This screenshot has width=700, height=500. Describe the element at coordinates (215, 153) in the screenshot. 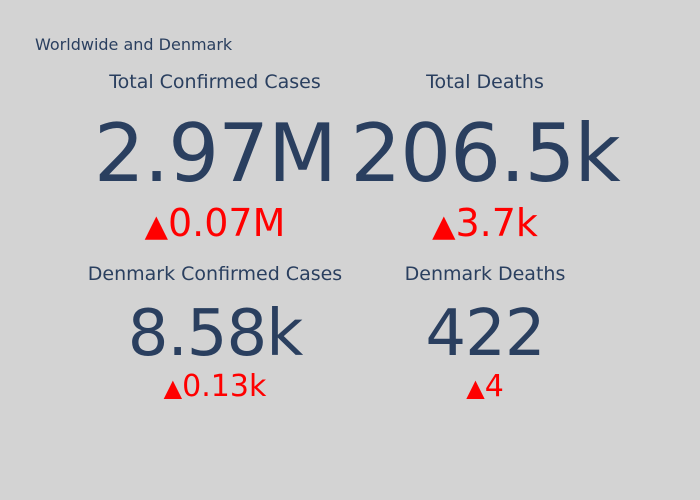

I see `indicator-value: 2.97M` at that location.